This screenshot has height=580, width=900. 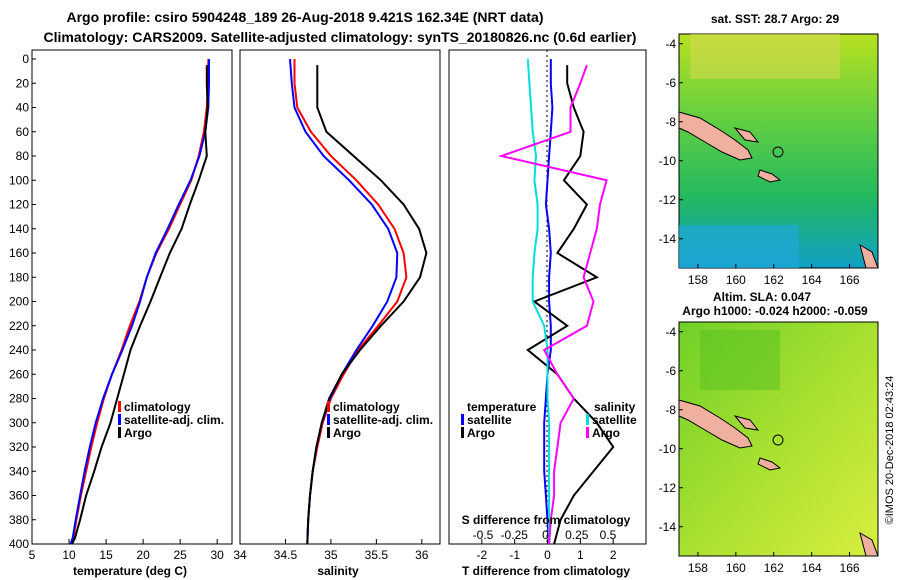 I want to click on sst-island-corner, so click(x=869, y=256).